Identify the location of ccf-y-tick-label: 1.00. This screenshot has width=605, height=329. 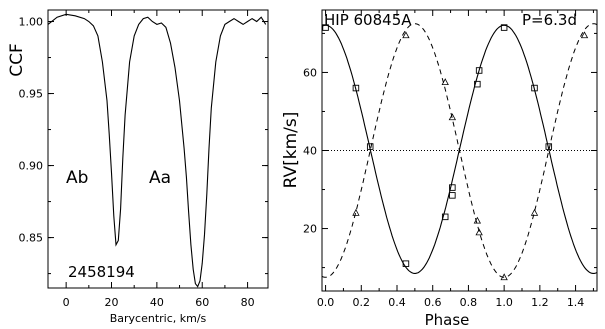
(31, 22).